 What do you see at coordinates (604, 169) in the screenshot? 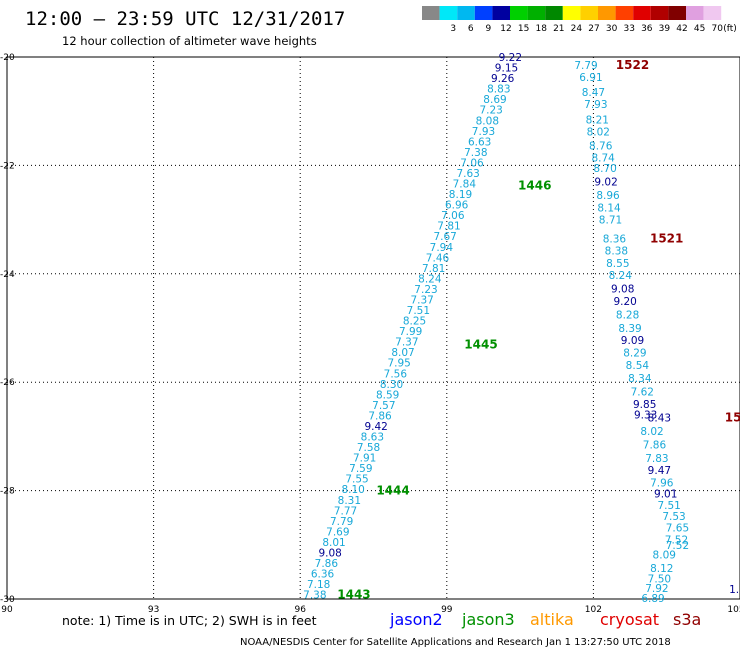
I see `swh-value: 8.70` at bounding box center [604, 169].